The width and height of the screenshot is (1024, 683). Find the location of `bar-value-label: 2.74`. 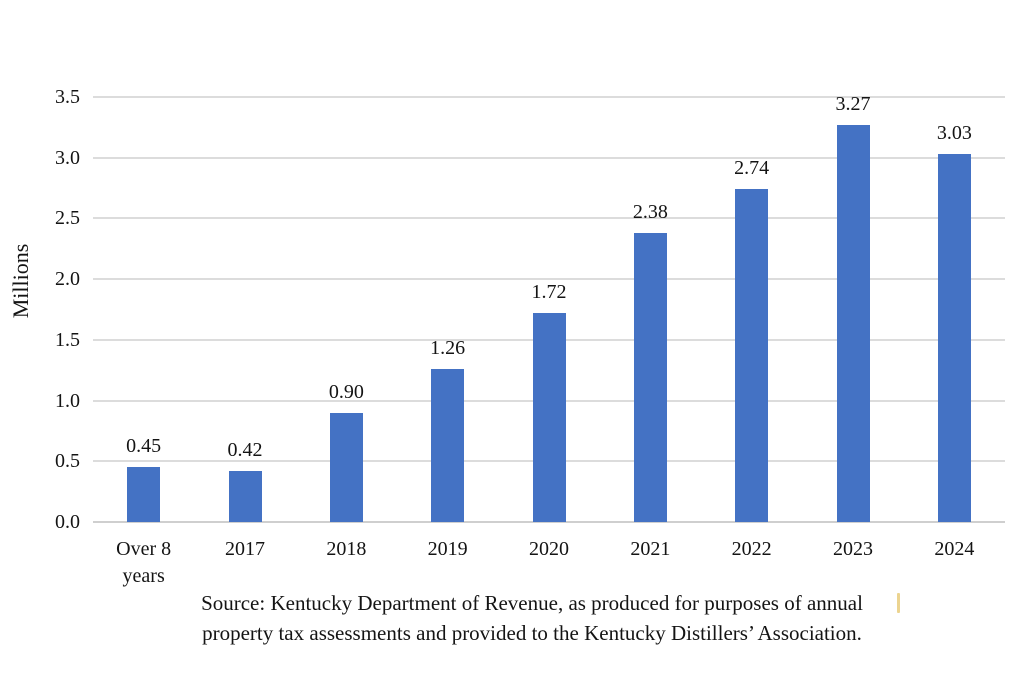

bar-value-label: 2.74 is located at coordinates (752, 168).